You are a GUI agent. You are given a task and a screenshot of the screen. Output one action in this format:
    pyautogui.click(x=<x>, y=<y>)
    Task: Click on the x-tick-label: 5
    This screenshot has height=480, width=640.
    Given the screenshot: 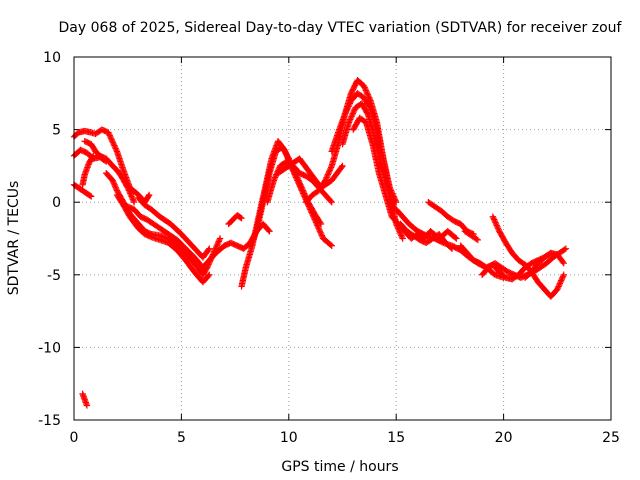 What is the action you would take?
    pyautogui.click(x=181, y=438)
    